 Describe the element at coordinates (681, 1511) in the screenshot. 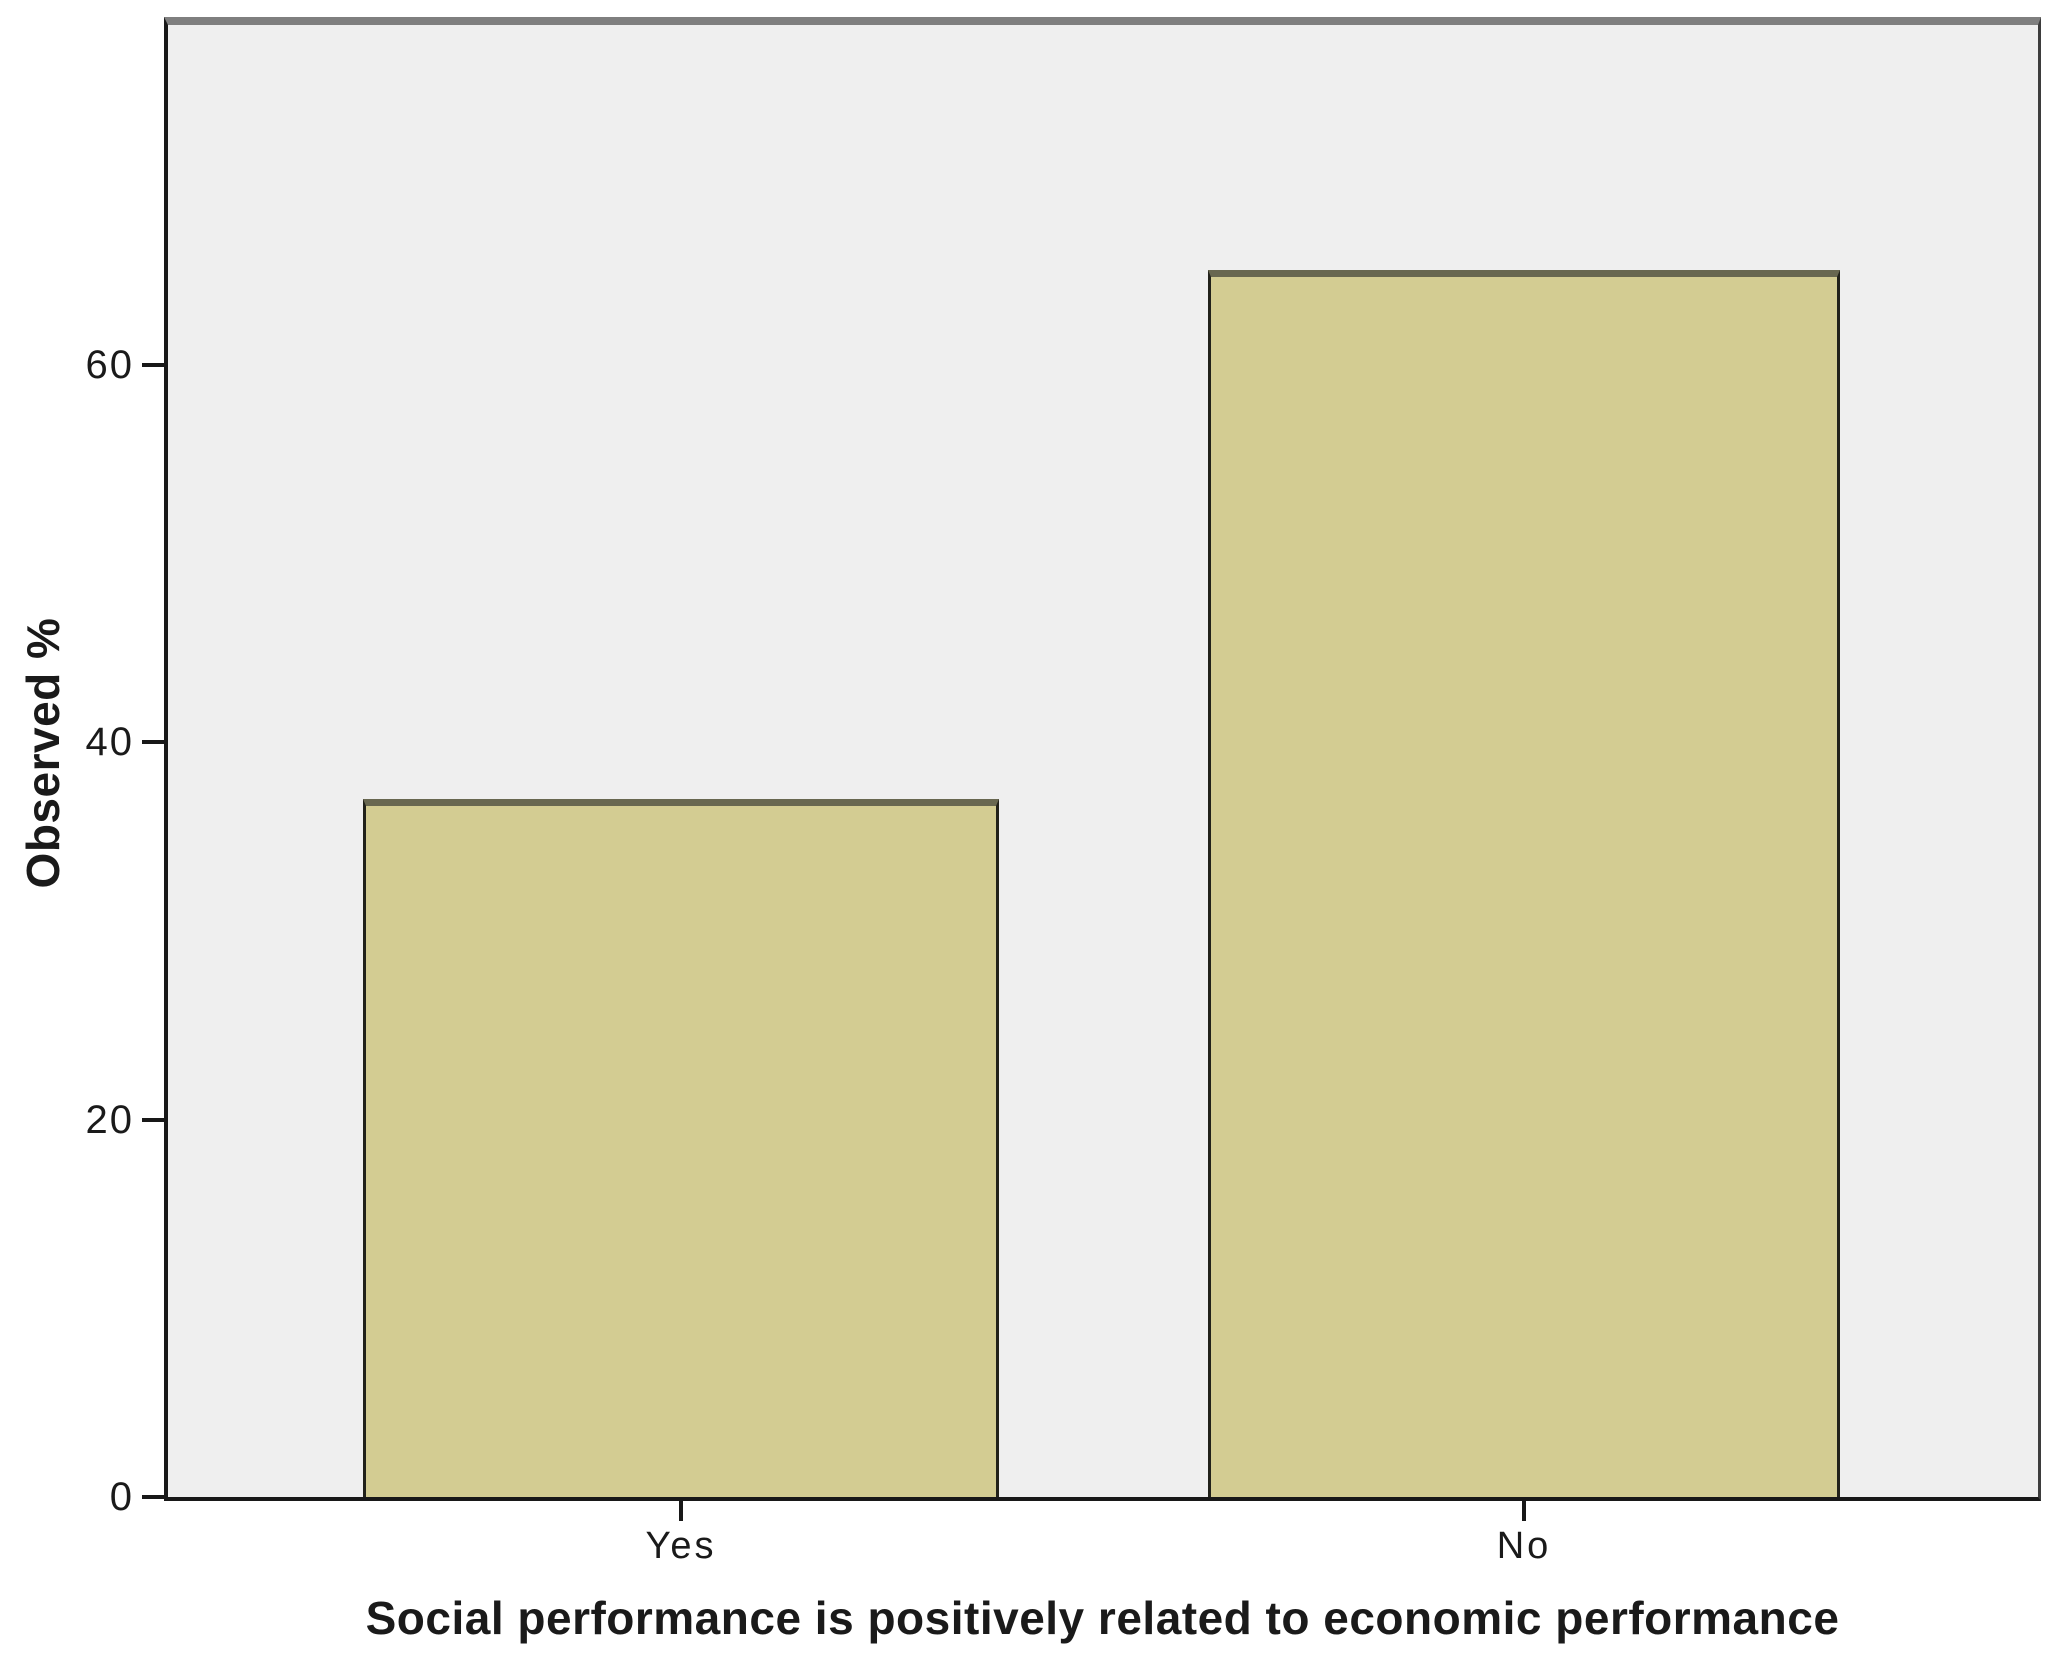

I see `x-tick-mark-yes` at that location.